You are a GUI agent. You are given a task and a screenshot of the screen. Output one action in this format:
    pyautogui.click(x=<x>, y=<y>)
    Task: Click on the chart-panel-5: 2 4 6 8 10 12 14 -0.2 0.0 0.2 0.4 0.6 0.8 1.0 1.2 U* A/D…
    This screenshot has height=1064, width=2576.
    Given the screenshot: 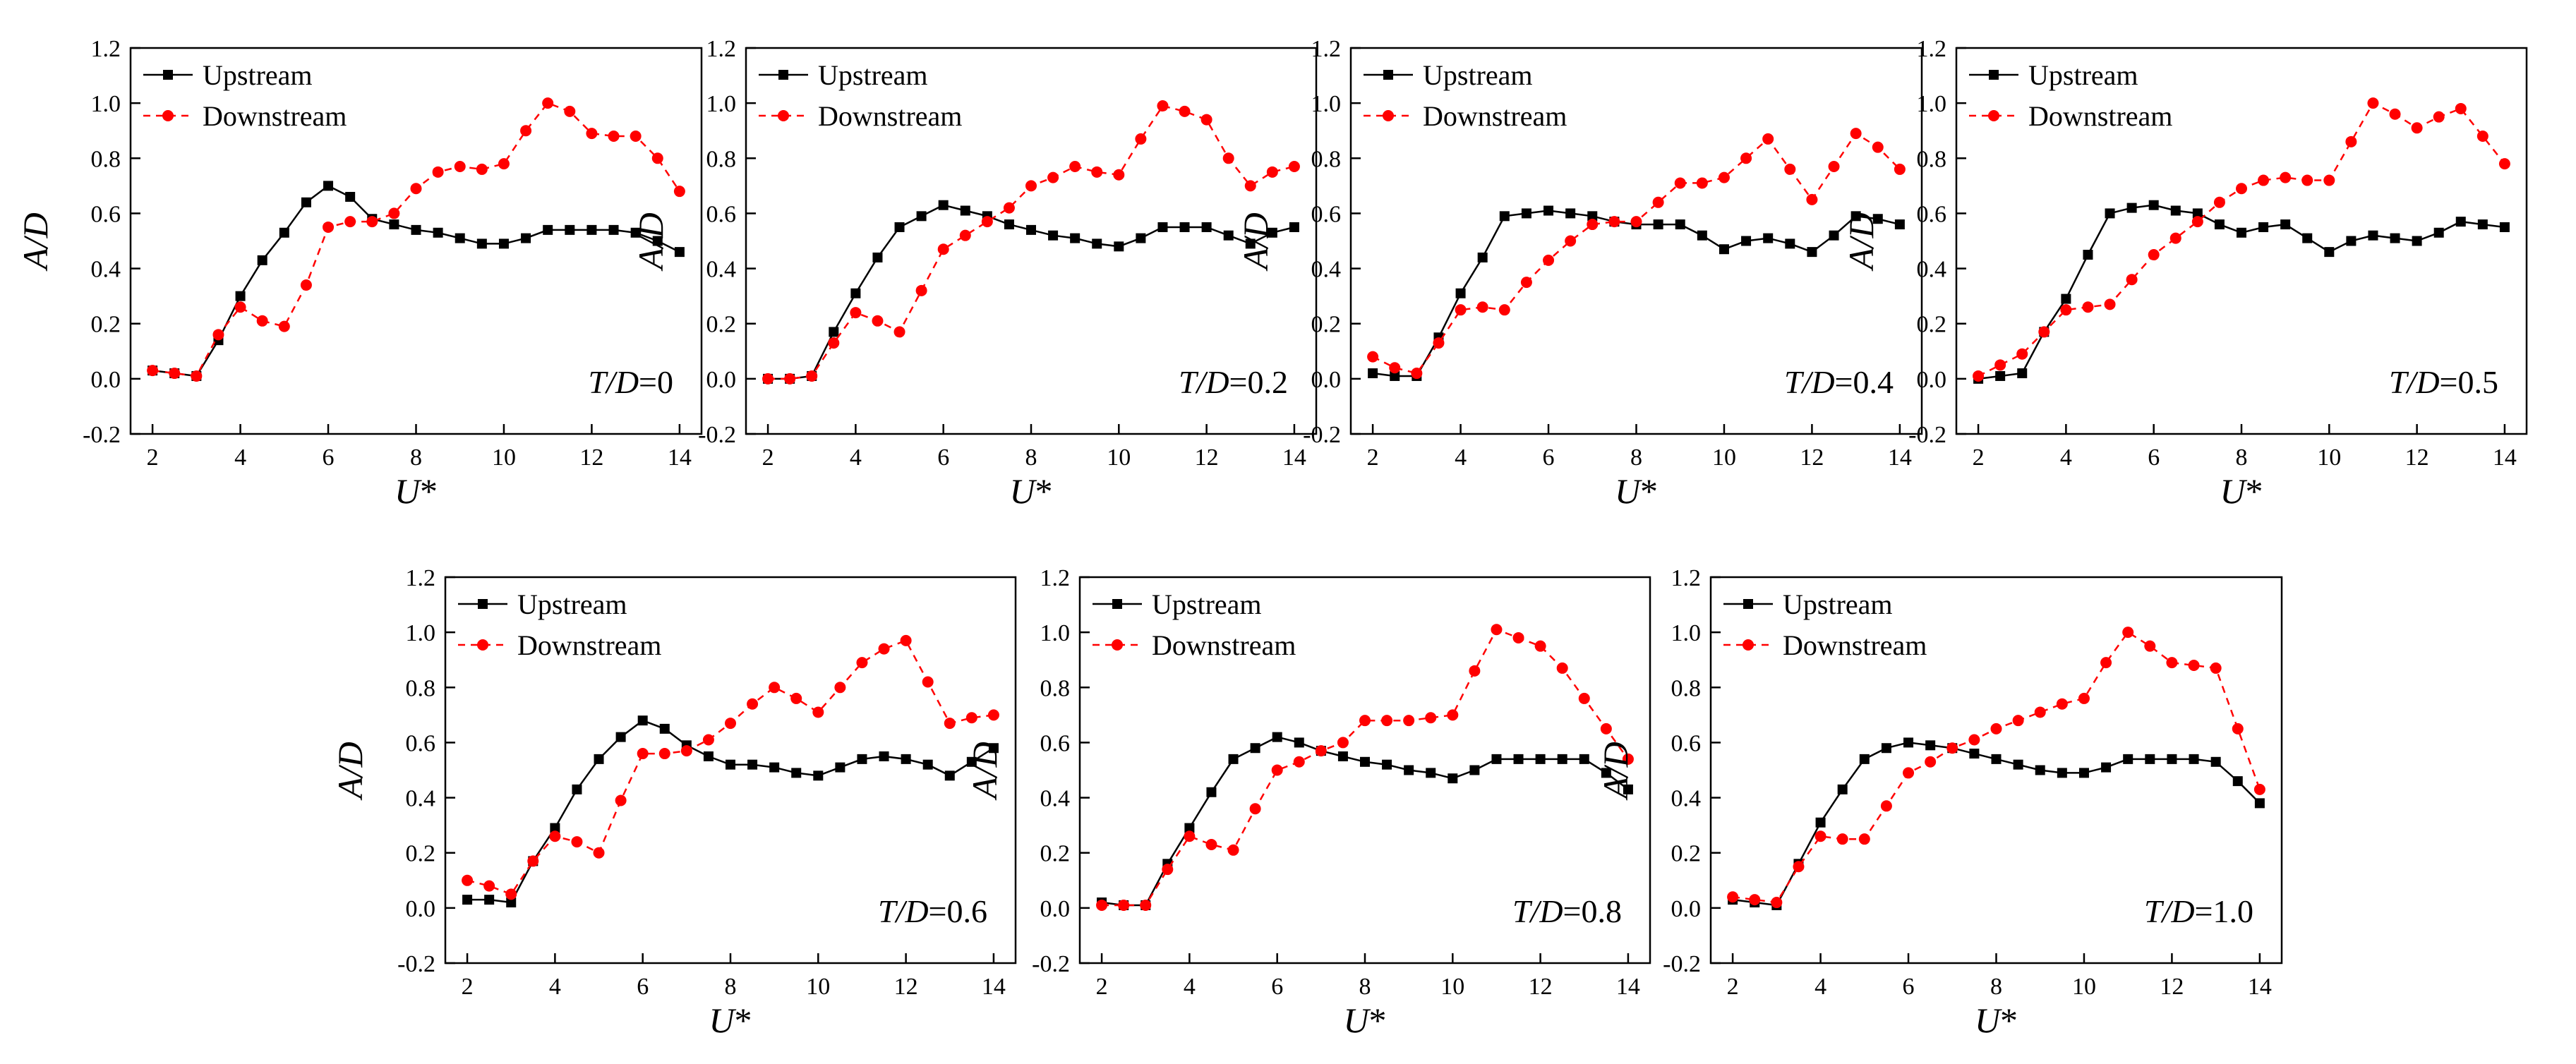 What is the action you would take?
    pyautogui.click(x=673, y=802)
    